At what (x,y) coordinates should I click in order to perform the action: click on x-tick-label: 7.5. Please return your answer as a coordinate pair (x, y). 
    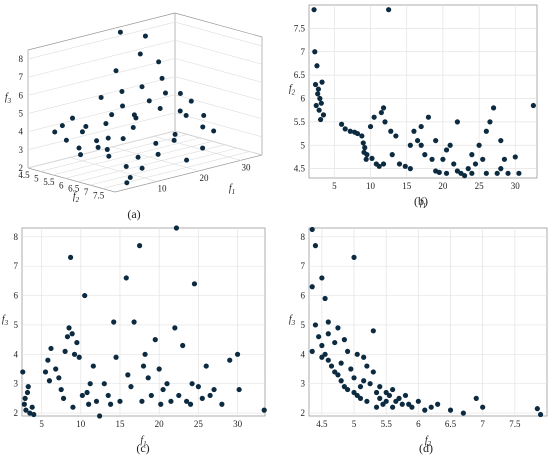
    Looking at the image, I should click on (99, 196).